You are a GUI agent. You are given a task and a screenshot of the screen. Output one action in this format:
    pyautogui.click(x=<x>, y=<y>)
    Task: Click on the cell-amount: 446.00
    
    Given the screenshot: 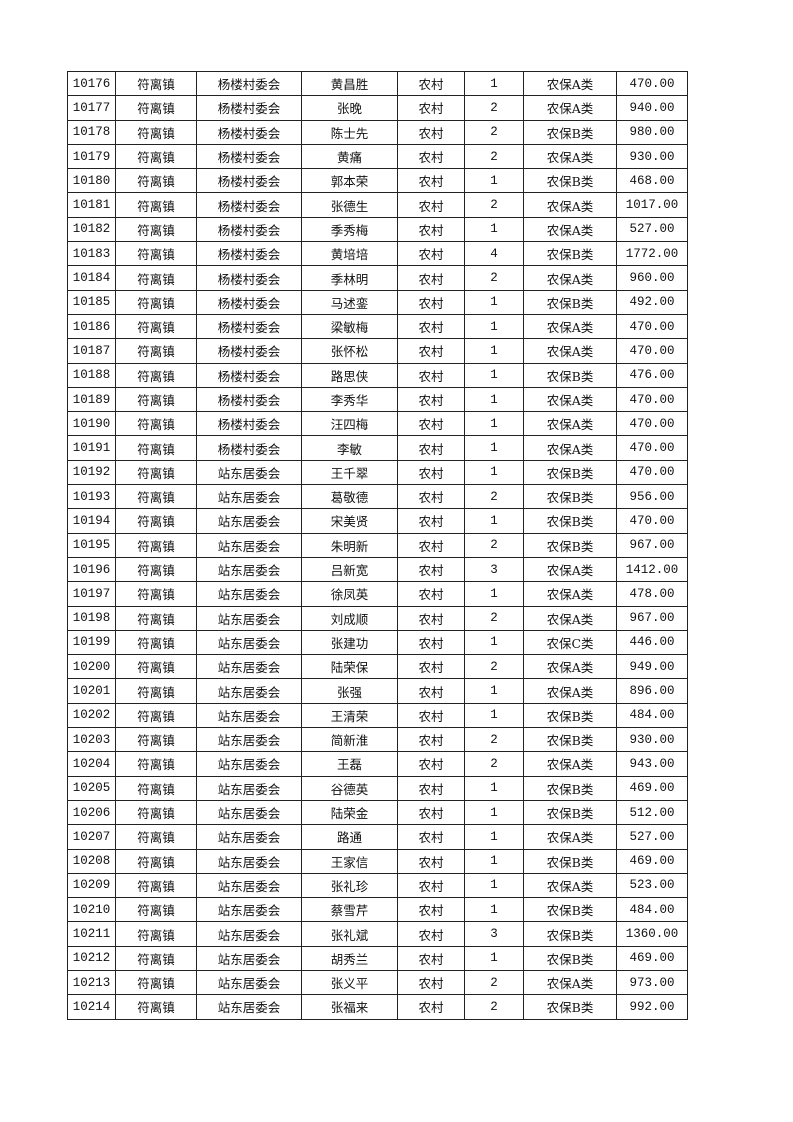 What is the action you would take?
    pyautogui.click(x=652, y=642)
    